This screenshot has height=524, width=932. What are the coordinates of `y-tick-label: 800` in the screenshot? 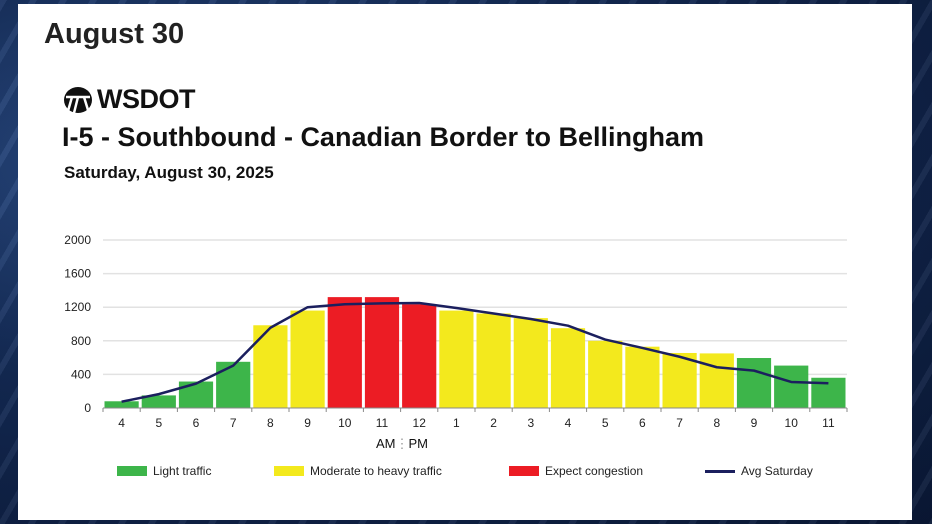 It's located at (81, 341).